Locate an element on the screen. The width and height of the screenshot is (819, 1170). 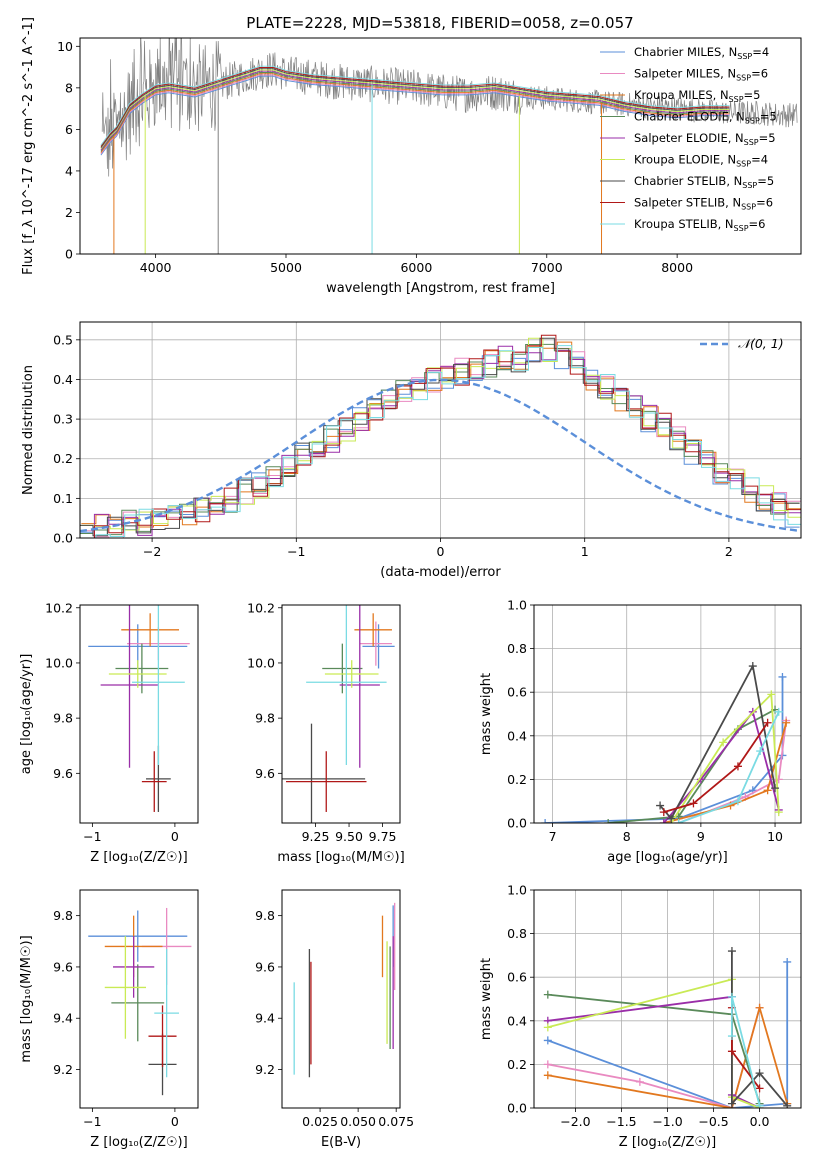
x-tick-label: 0.050 is located at coordinates (358, 1121).